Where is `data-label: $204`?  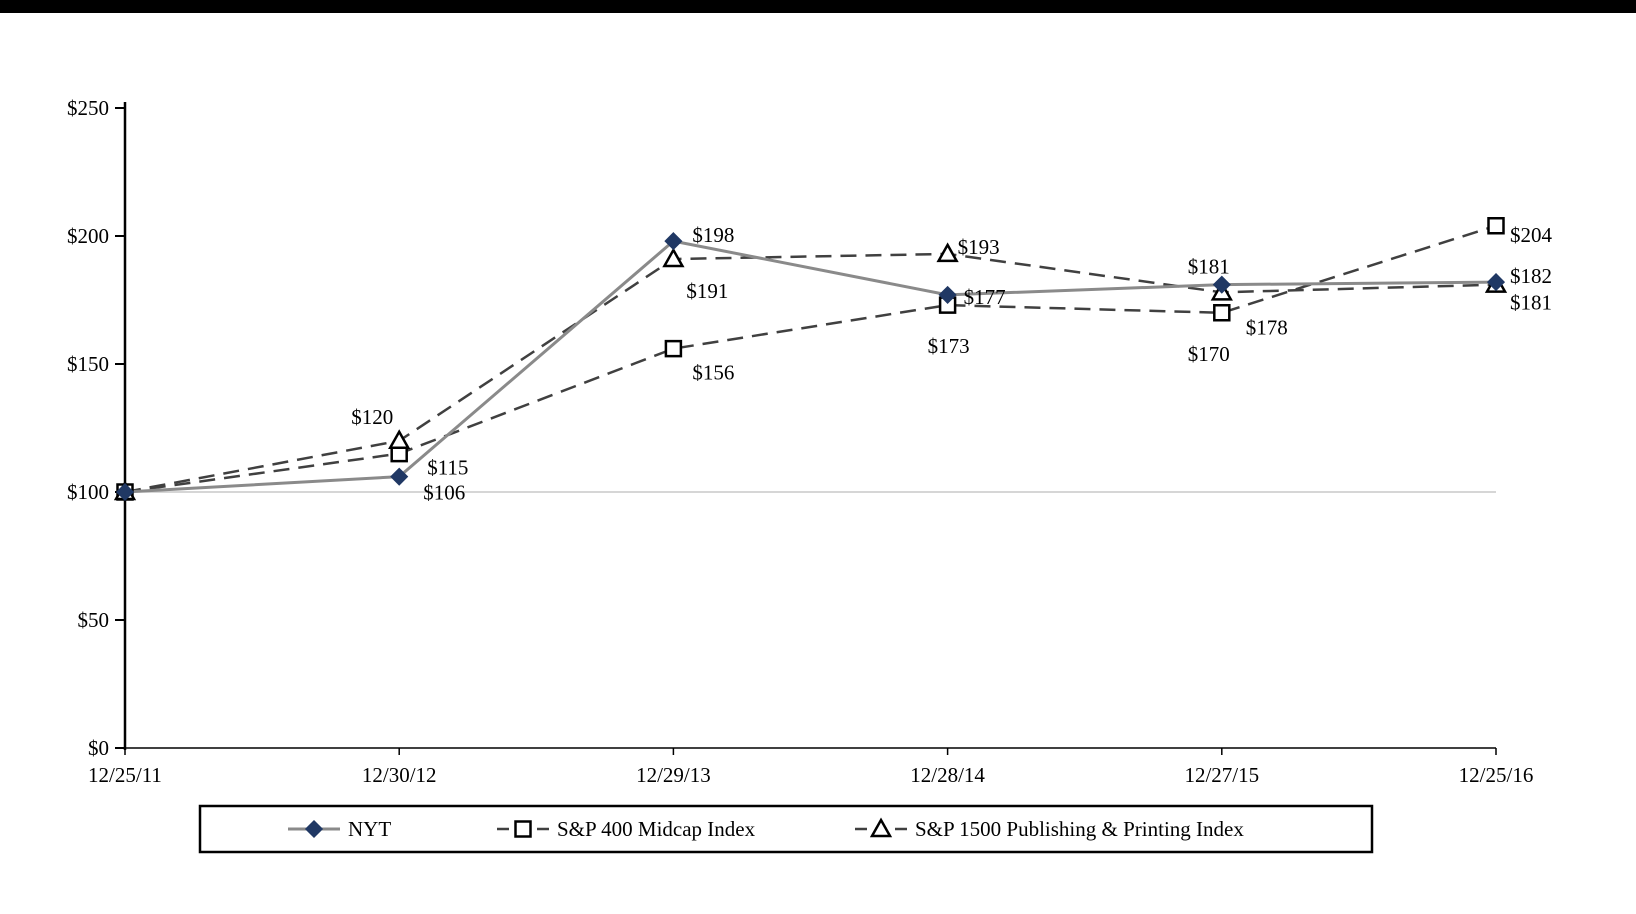
data-label: $204 is located at coordinates (1531, 235).